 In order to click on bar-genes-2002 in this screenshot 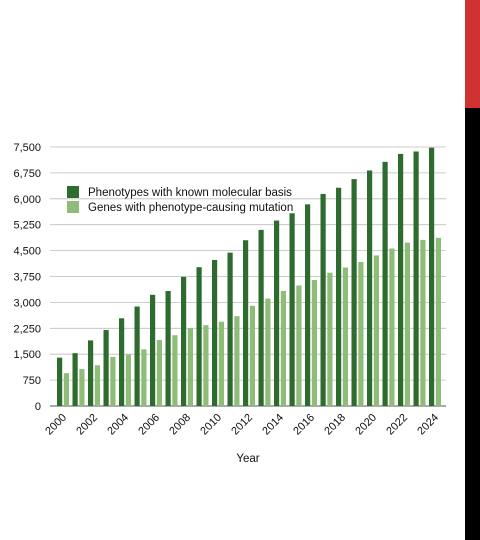, I will do `click(97, 385)`.